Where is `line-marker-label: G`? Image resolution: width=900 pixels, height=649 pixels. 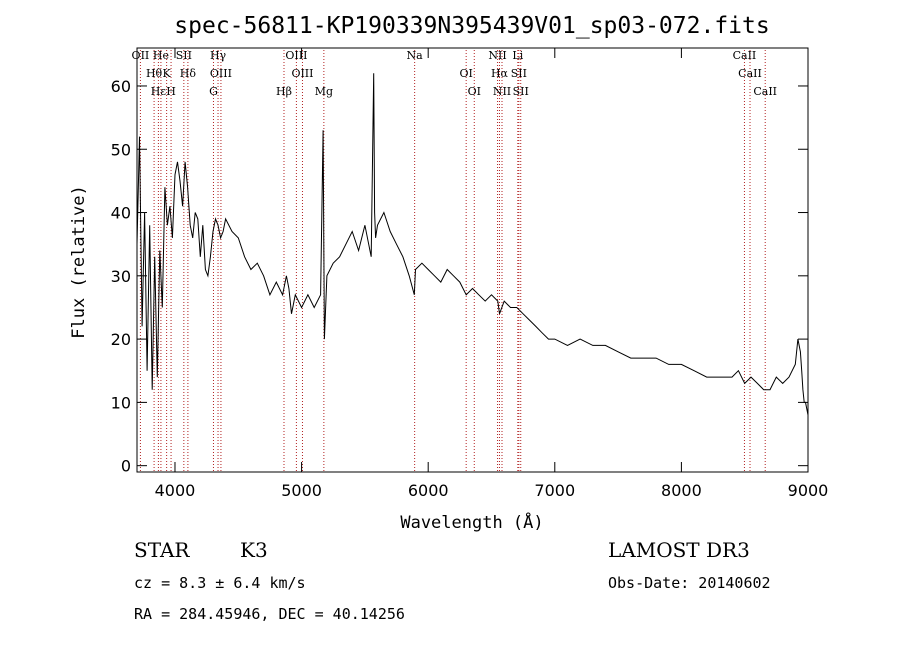 line-marker-label: G is located at coordinates (213, 91).